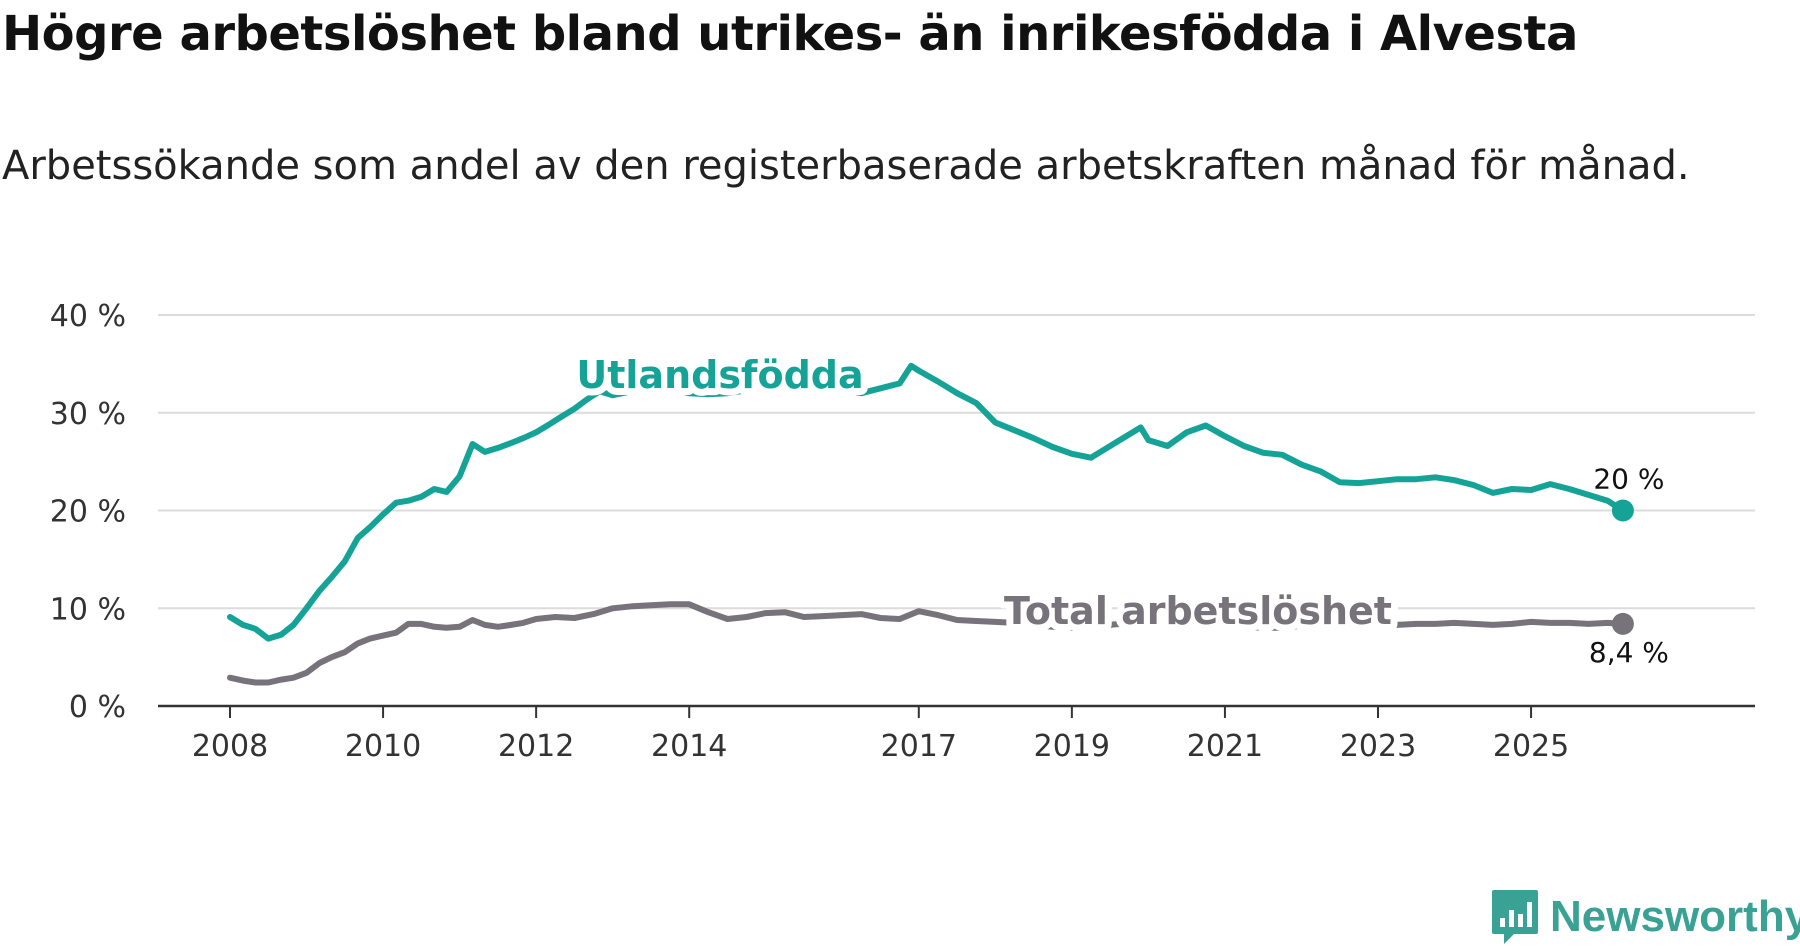 This screenshot has height=948, width=1800. What do you see at coordinates (1515, 917) in the screenshot?
I see `newsworthy-logo-icon` at bounding box center [1515, 917].